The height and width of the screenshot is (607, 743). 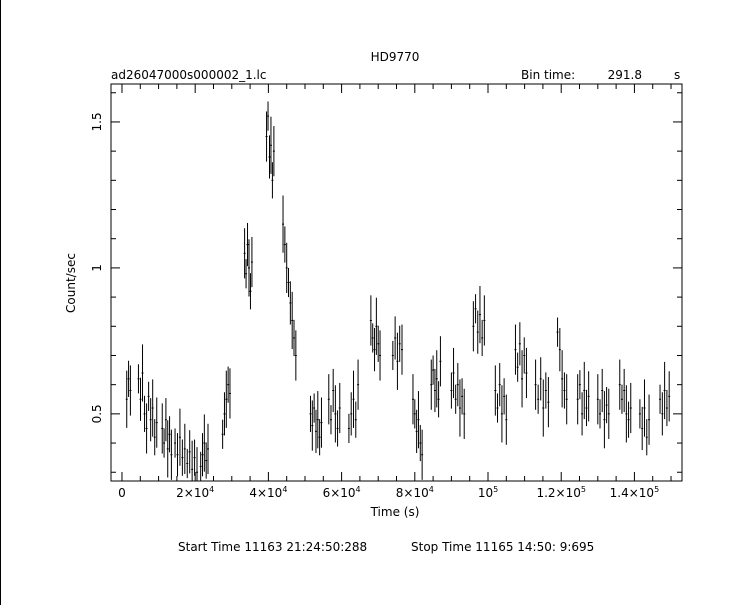 What do you see at coordinates (209, 547) in the screenshot?
I see `start-time-label: Start Time` at bounding box center [209, 547].